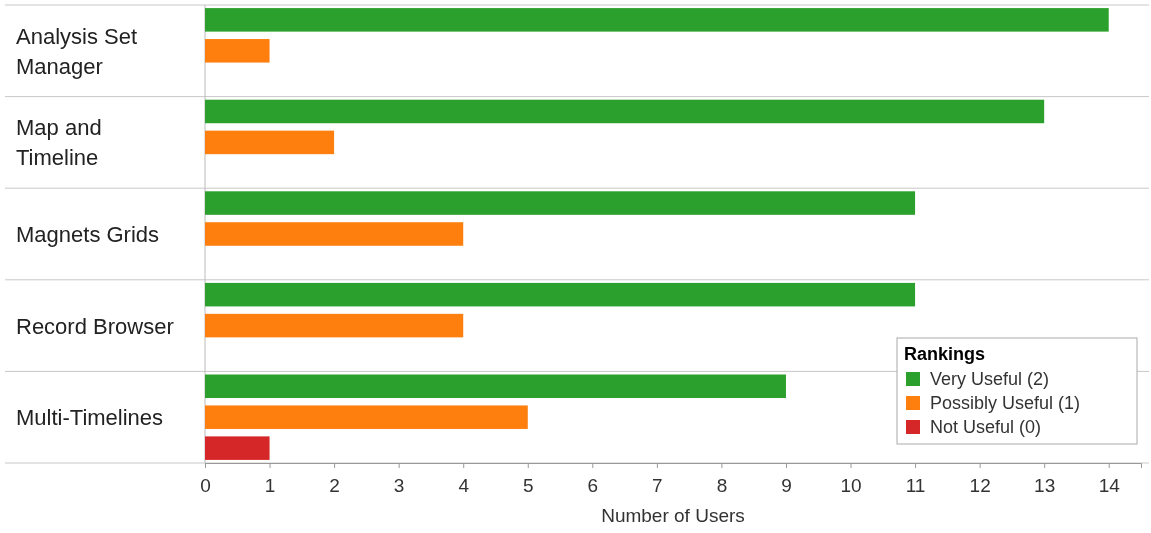  I want to click on x-tick-label: 8, so click(722, 485).